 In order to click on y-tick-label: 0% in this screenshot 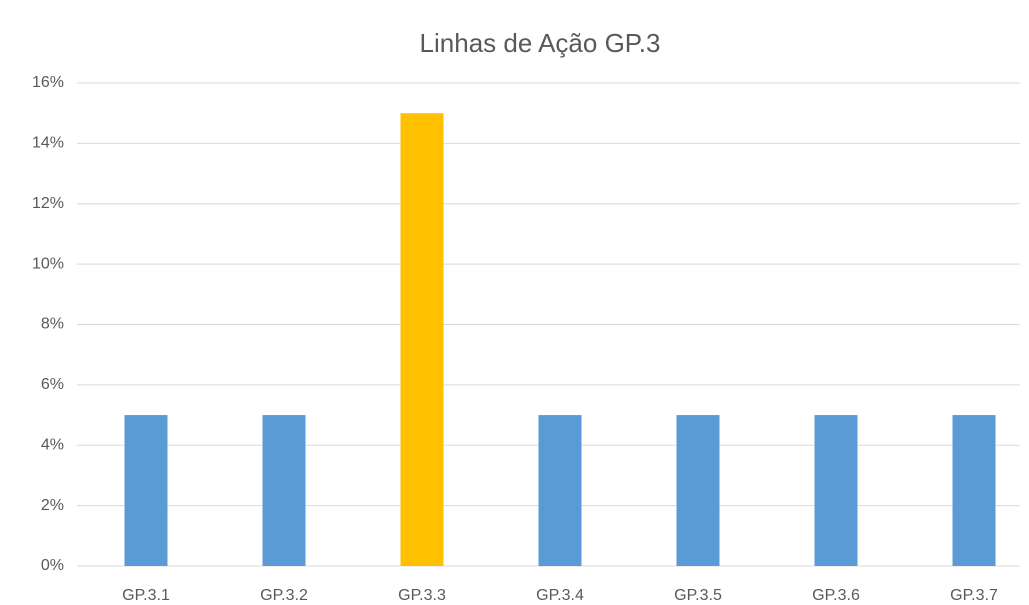, I will do `click(52, 565)`.